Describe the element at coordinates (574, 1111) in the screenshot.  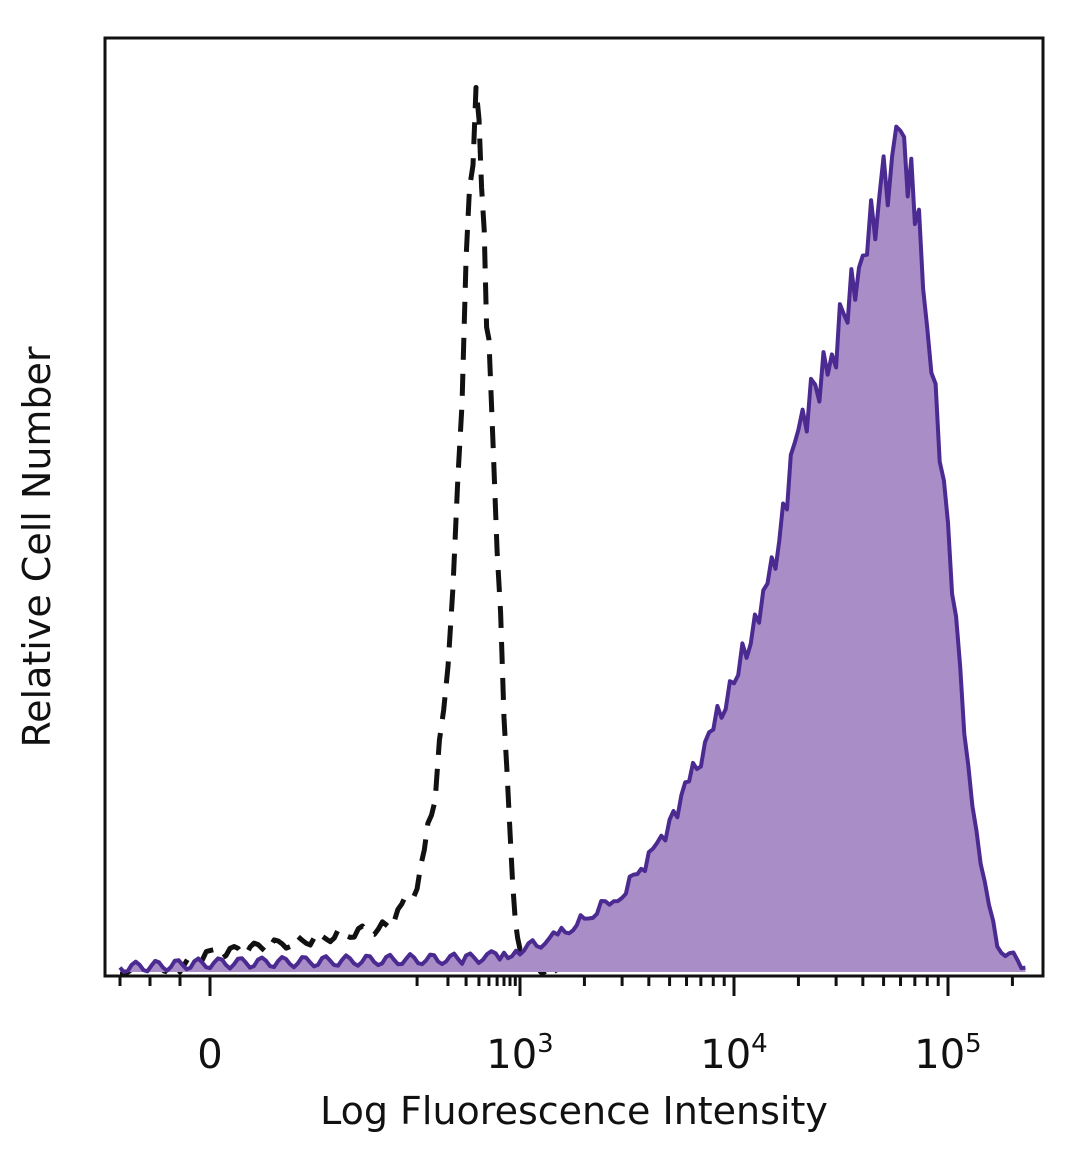
I see `x-axis-title: Log Fluorescence Intensity` at that location.